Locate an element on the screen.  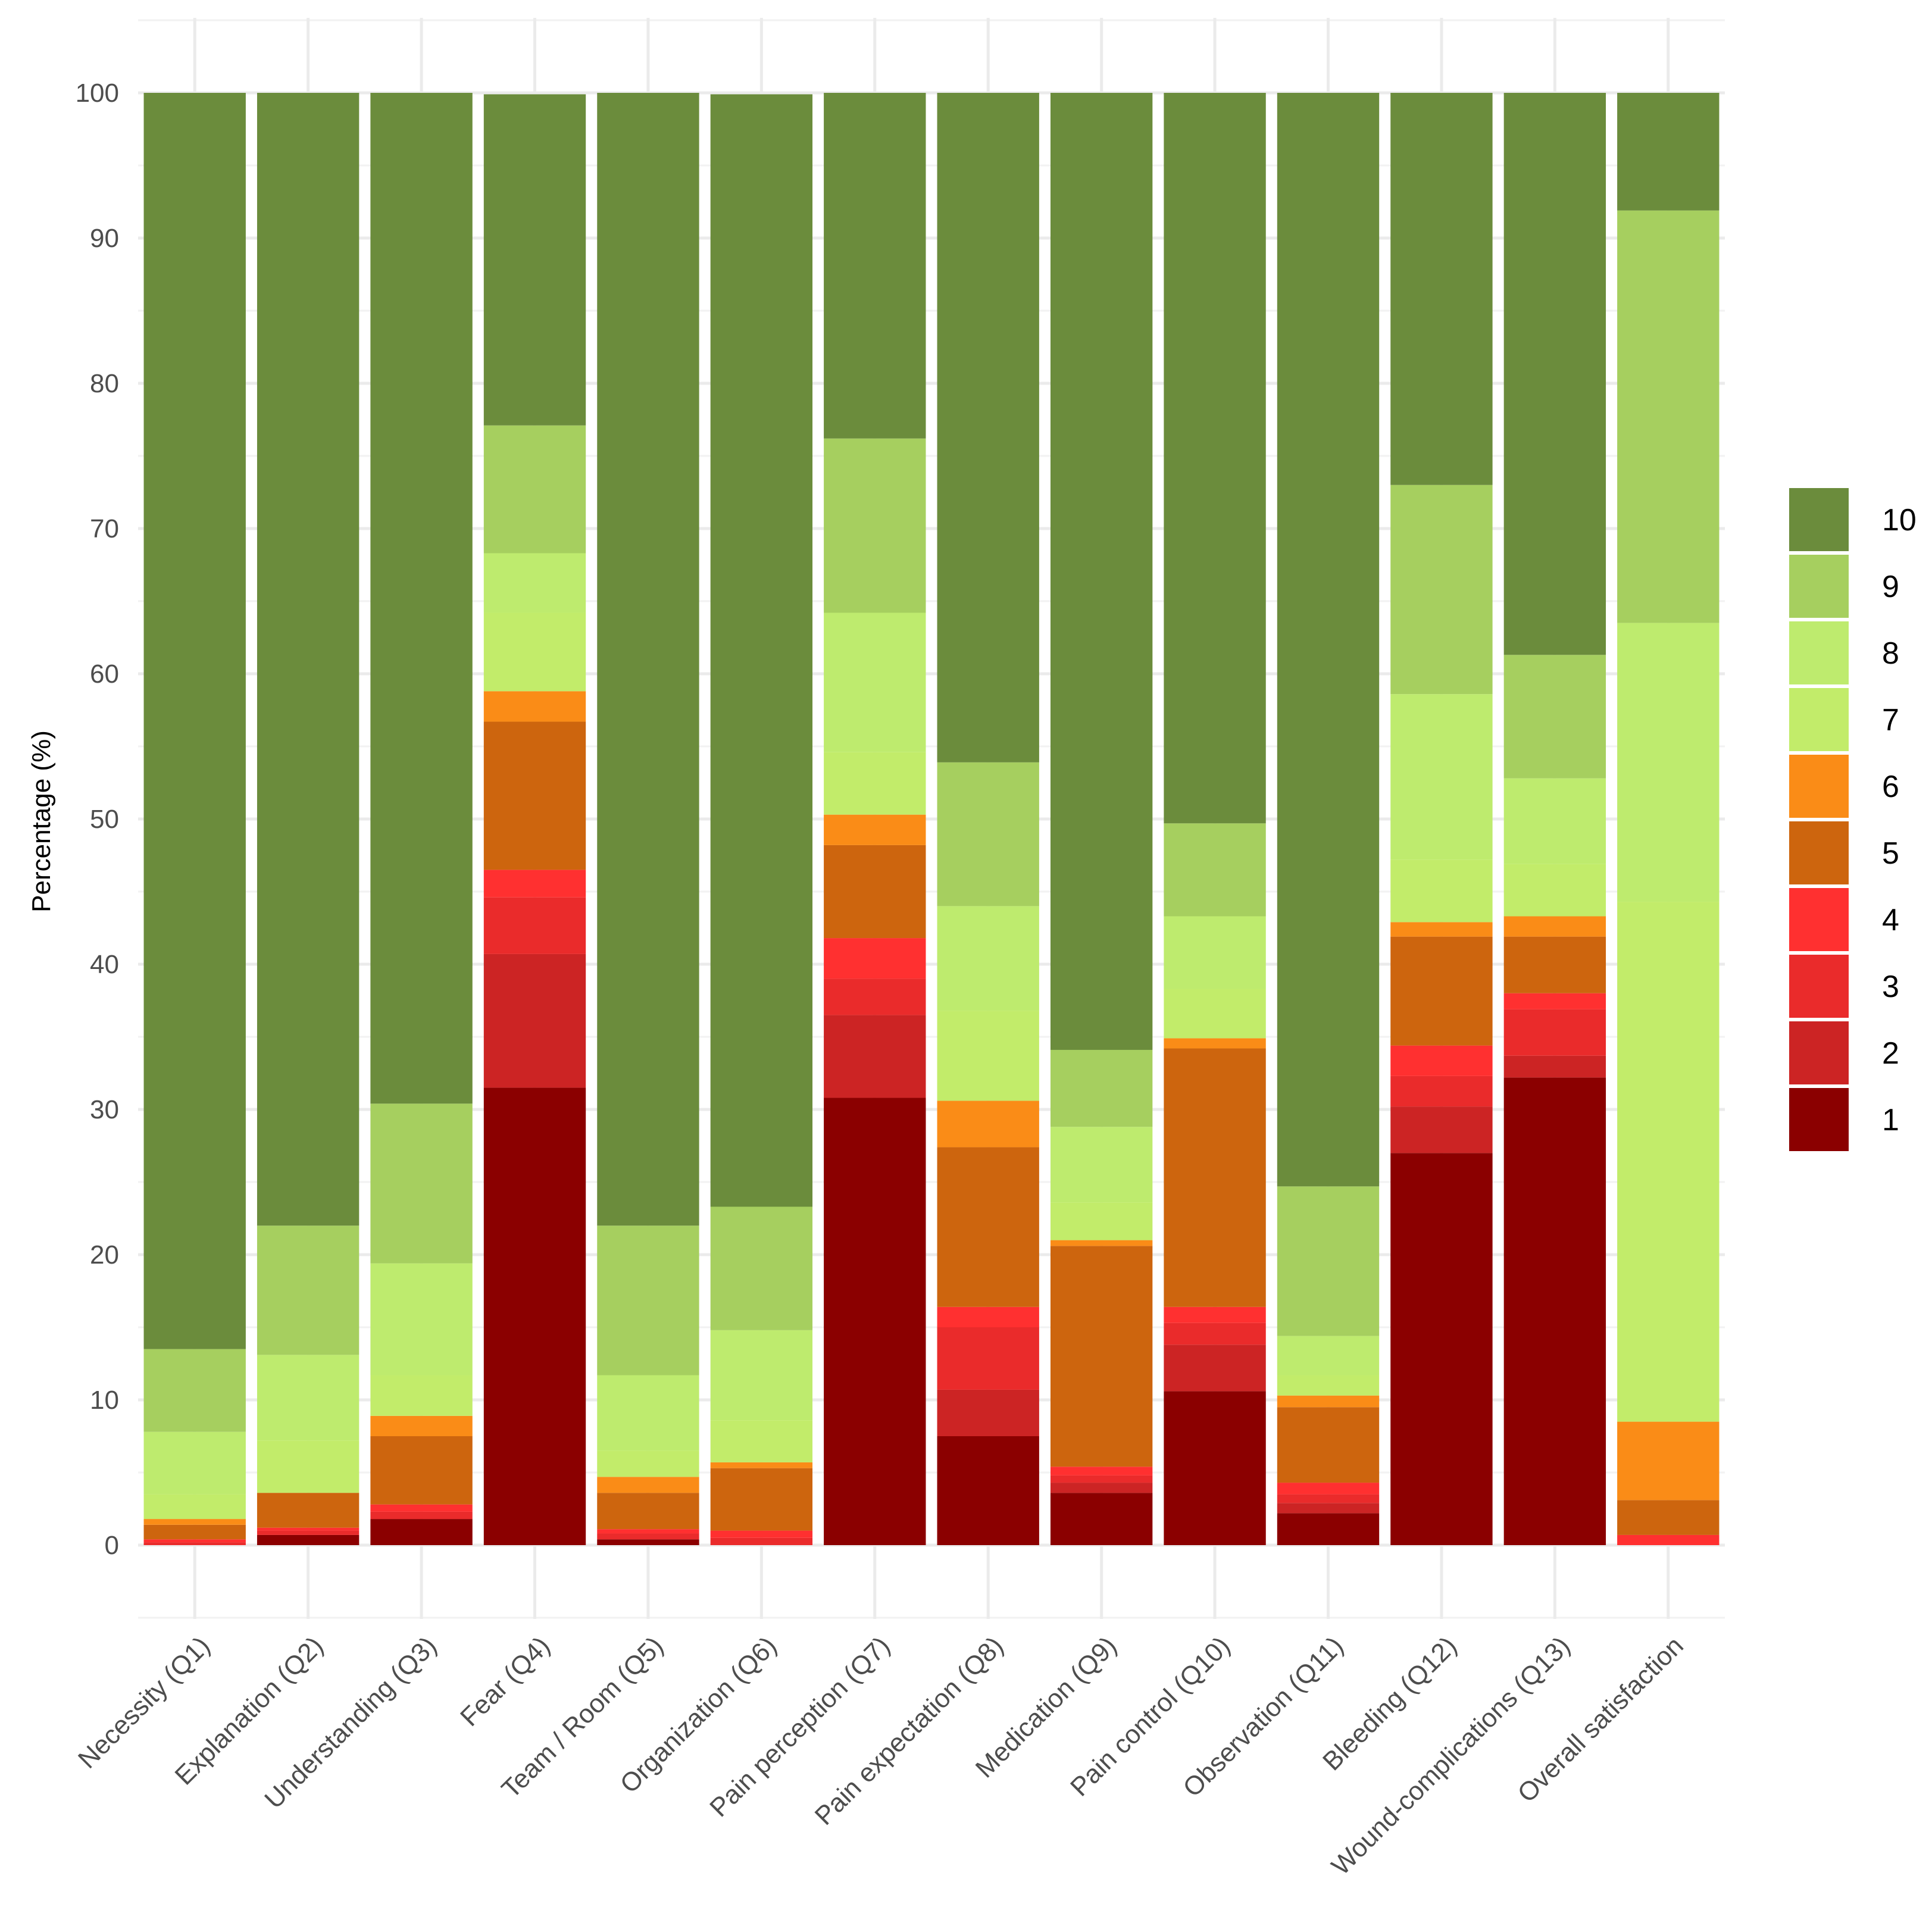
y-tick-label: 80 is located at coordinates (104, 383).